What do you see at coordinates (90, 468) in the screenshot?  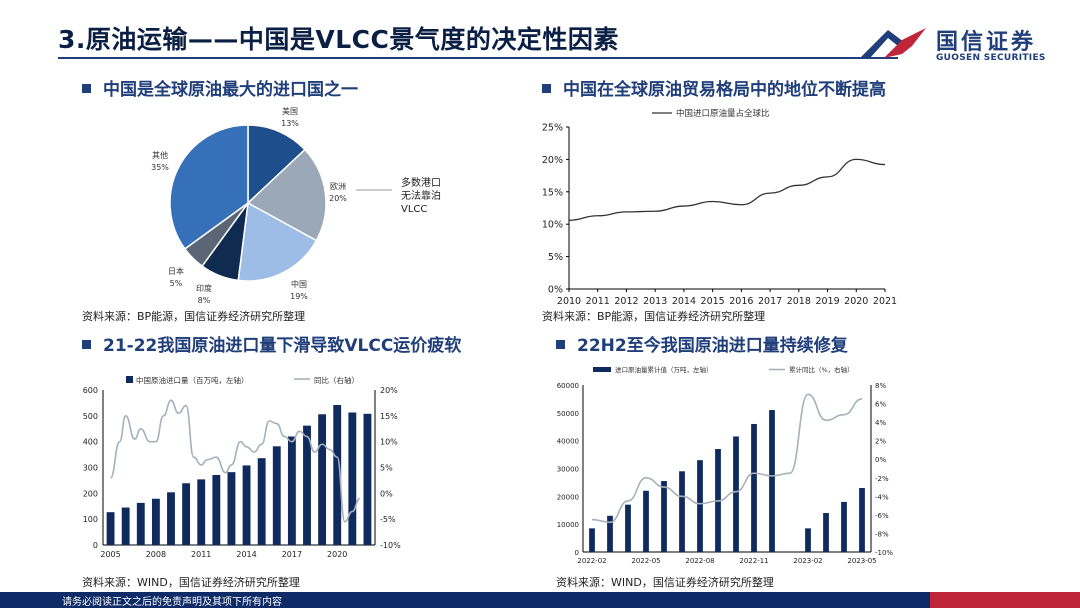 I see `y-tick-label-left: 300` at bounding box center [90, 468].